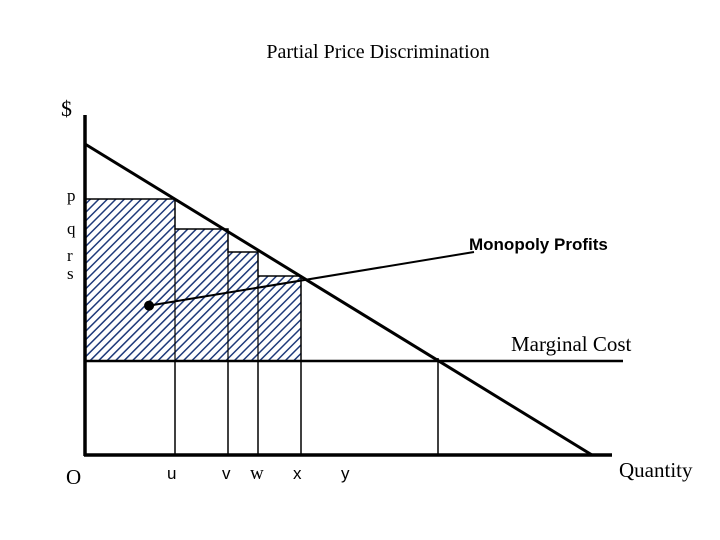 Image resolution: width=720 pixels, height=540 pixels. I want to click on quantity-label-v: v, so click(226, 473).